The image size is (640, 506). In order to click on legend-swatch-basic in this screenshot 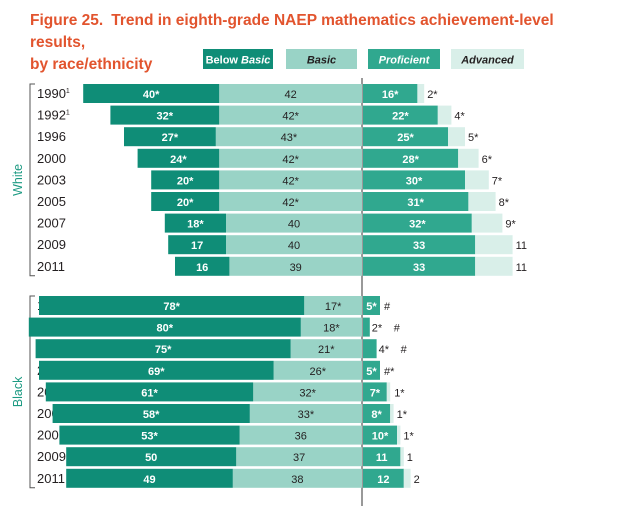, I will do `click(321, 59)`.